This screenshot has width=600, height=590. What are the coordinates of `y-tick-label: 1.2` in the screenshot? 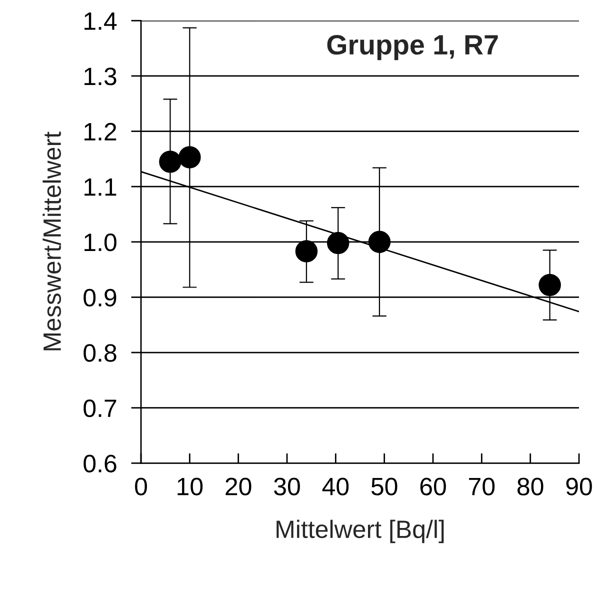 It's located at (100, 131).